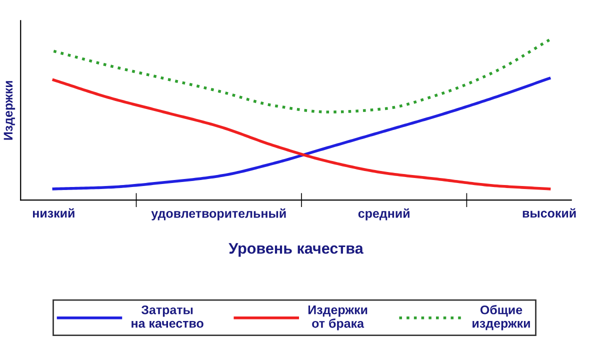  Describe the element at coordinates (218, 214) in the screenshot. I see `x-tick-label: удовлетворительный` at that location.